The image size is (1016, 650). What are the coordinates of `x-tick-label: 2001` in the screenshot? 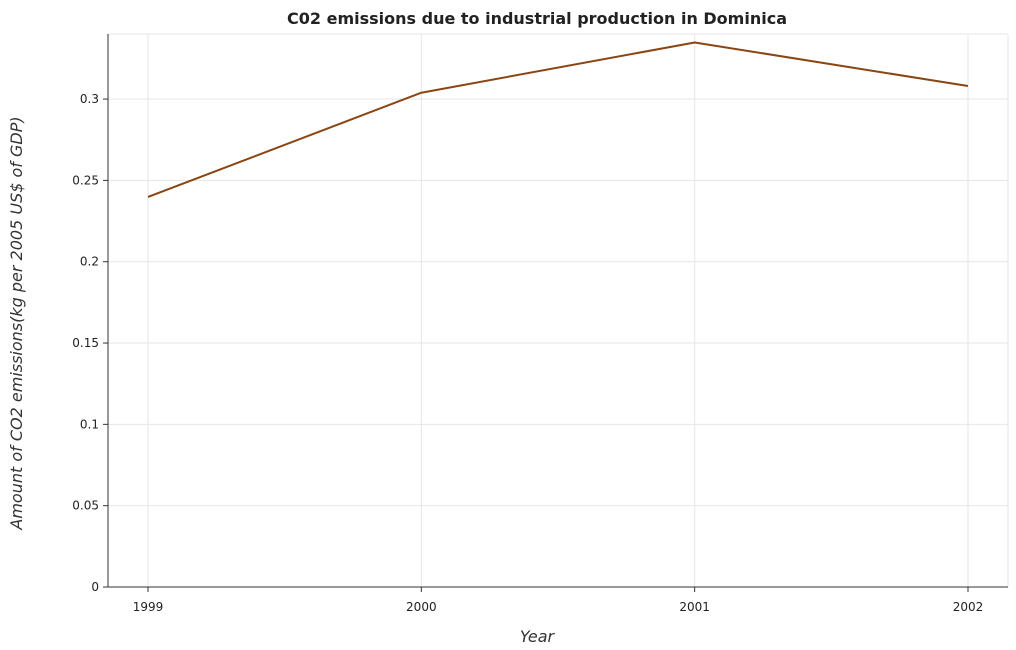 It's located at (694, 607).